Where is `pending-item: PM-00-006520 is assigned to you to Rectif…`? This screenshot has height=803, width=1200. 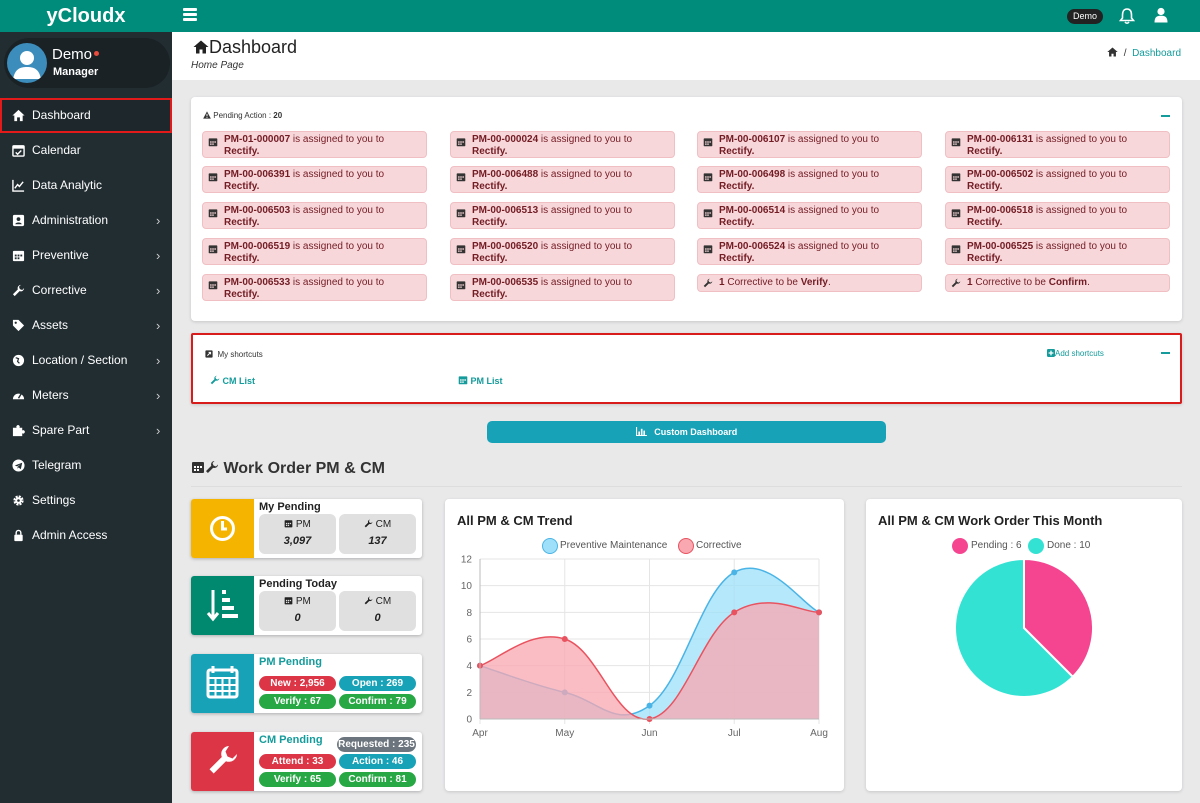 pending-item: PM-00-006520 is assigned to you to Rectif… is located at coordinates (562, 251).